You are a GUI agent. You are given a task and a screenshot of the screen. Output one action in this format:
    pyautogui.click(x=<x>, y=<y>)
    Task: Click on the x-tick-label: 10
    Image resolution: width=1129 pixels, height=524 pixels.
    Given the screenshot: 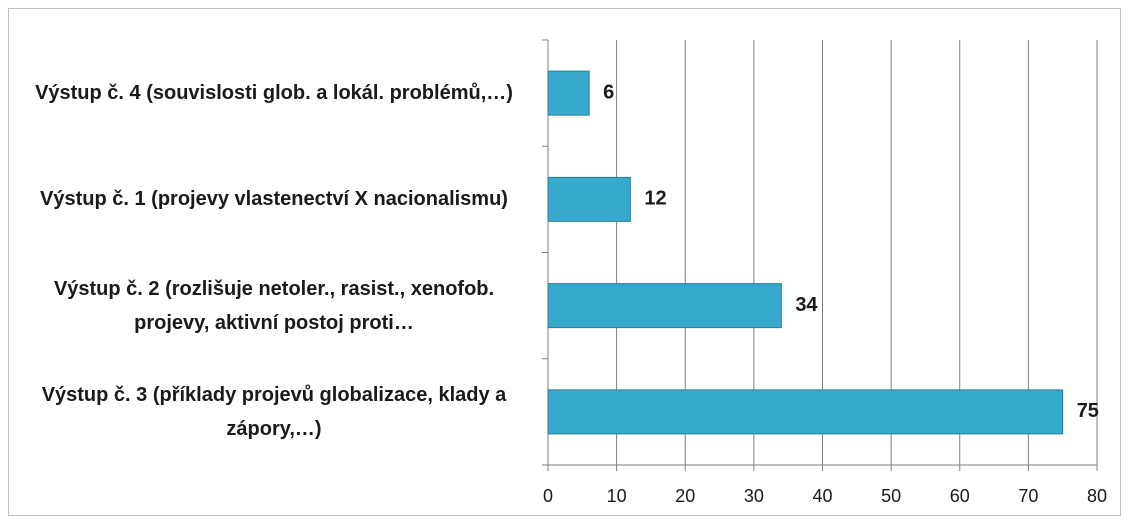 What is the action you would take?
    pyautogui.click(x=617, y=496)
    